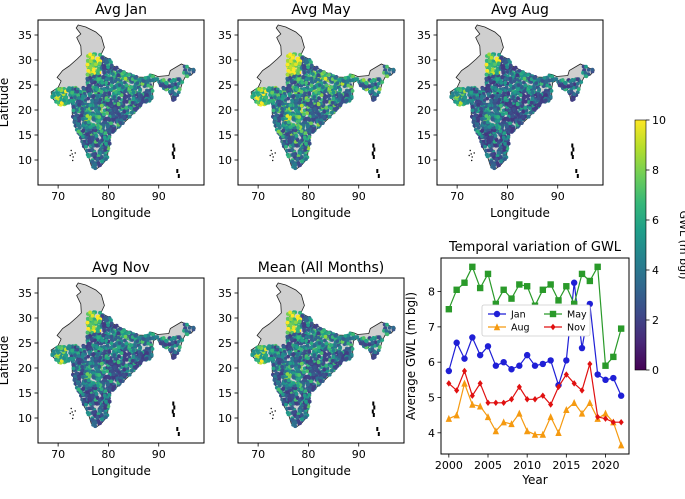 This screenshot has height=499, width=685. What do you see at coordinates (469, 155) in the screenshot?
I see `lakshadweep-island` at bounding box center [469, 155].